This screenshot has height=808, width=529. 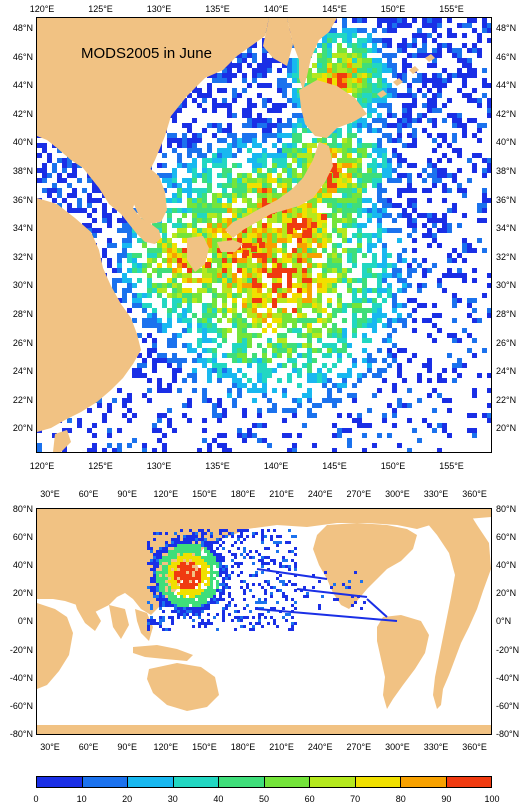 What do you see at coordinates (22, 85) in the screenshot?
I see `axis-label: 44°N` at bounding box center [22, 85].